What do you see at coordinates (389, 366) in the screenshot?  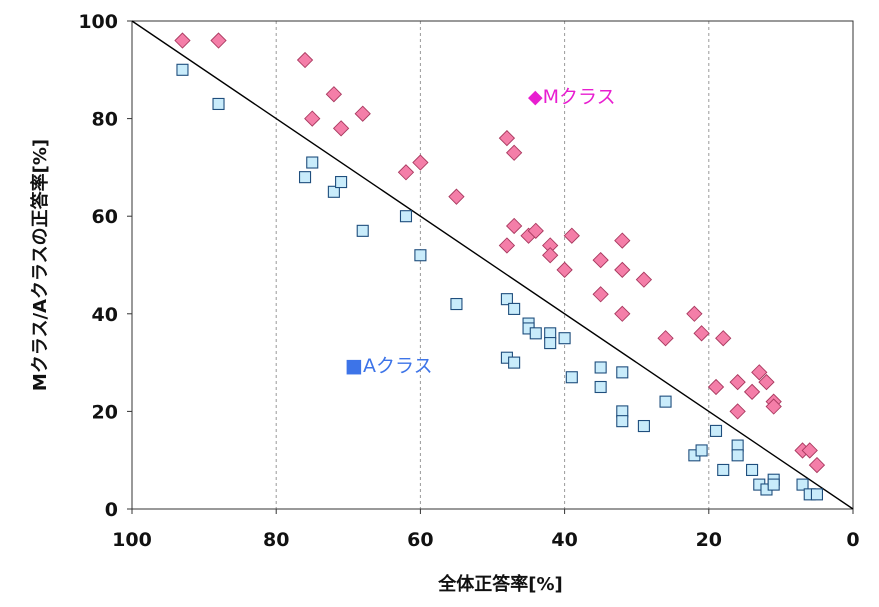 I see `legend-a-class: ■Aクラス` at bounding box center [389, 366].